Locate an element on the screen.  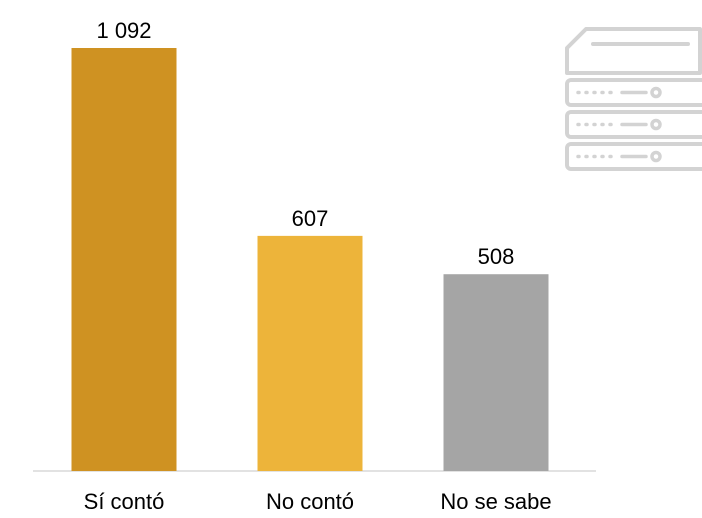
tick-labels-group: Sí contó No contó No se sabe is located at coordinates (318, 501).